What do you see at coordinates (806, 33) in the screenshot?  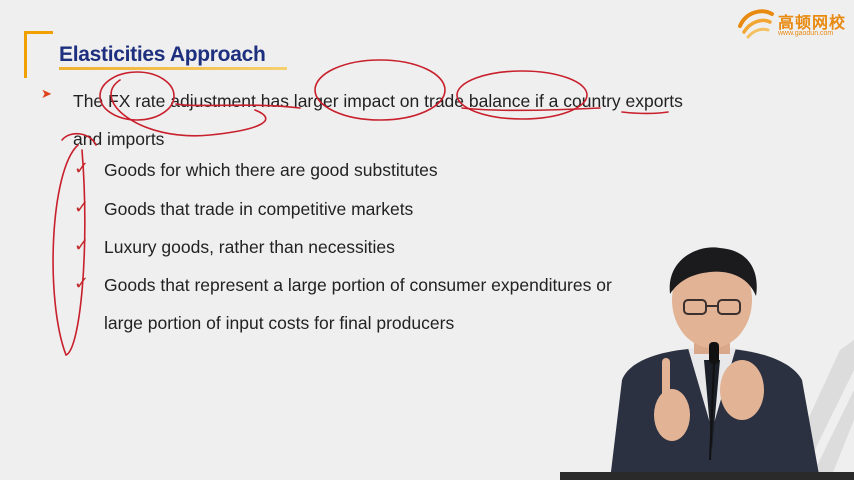 I see `logo-url: www.gaodun.com` at bounding box center [806, 33].